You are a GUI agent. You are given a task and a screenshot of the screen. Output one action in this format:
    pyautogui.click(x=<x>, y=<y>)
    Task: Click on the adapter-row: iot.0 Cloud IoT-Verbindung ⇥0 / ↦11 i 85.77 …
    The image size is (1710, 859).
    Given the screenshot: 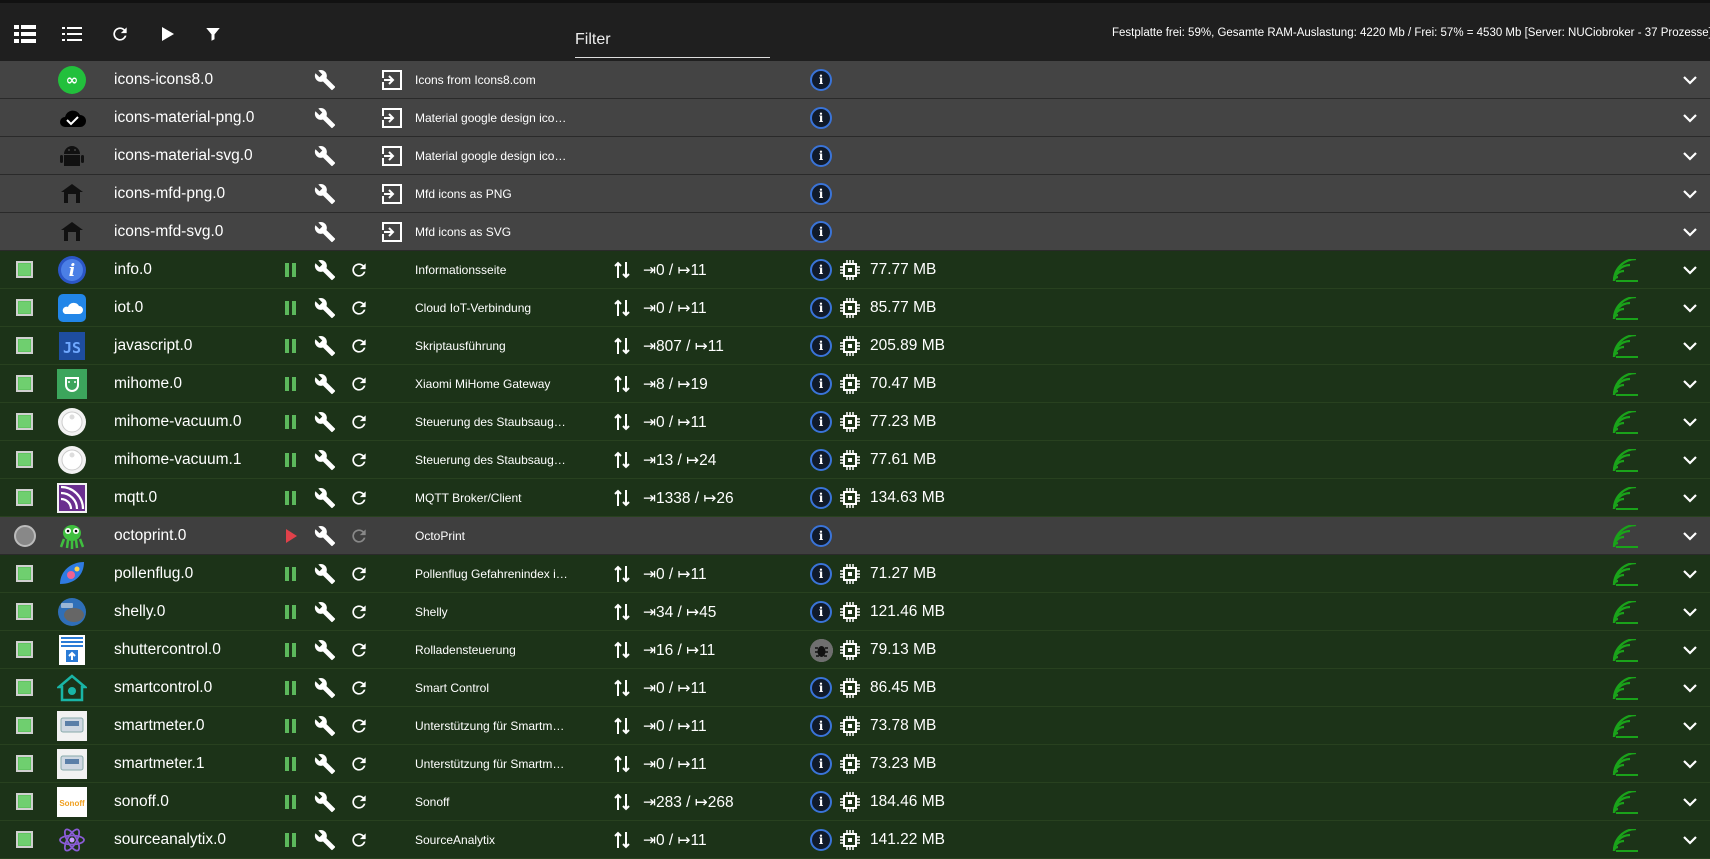 What is the action you would take?
    pyautogui.click(x=855, y=308)
    